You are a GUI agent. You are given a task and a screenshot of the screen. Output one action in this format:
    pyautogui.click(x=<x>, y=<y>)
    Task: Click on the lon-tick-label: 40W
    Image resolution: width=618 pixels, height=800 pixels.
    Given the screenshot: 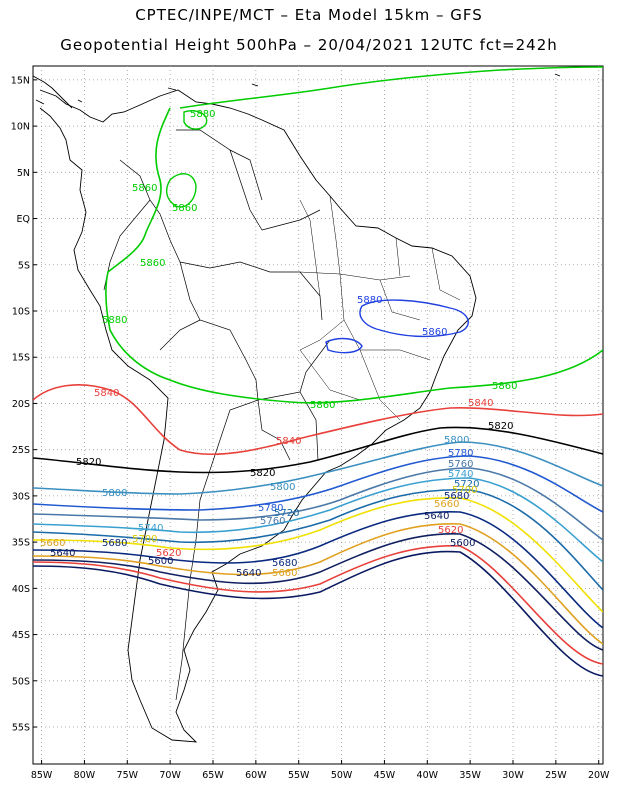 What is the action you would take?
    pyautogui.click(x=428, y=775)
    